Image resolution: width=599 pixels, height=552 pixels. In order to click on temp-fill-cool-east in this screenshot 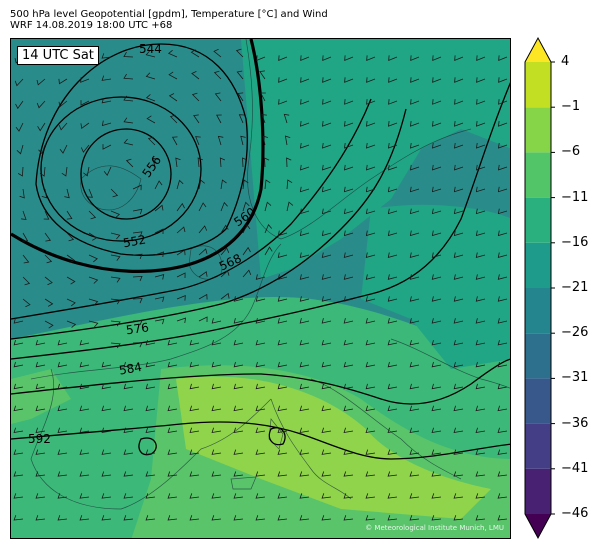, I will do `click(435, 286)`.